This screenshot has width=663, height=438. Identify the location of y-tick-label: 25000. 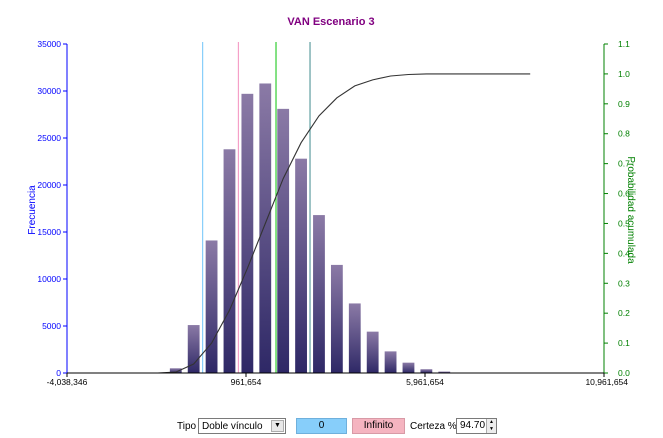
(49, 138).